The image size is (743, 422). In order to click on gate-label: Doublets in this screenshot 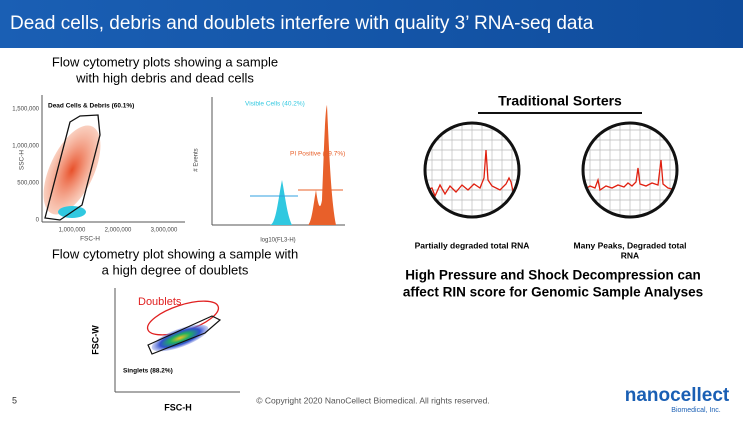, I will do `click(160, 302)`.